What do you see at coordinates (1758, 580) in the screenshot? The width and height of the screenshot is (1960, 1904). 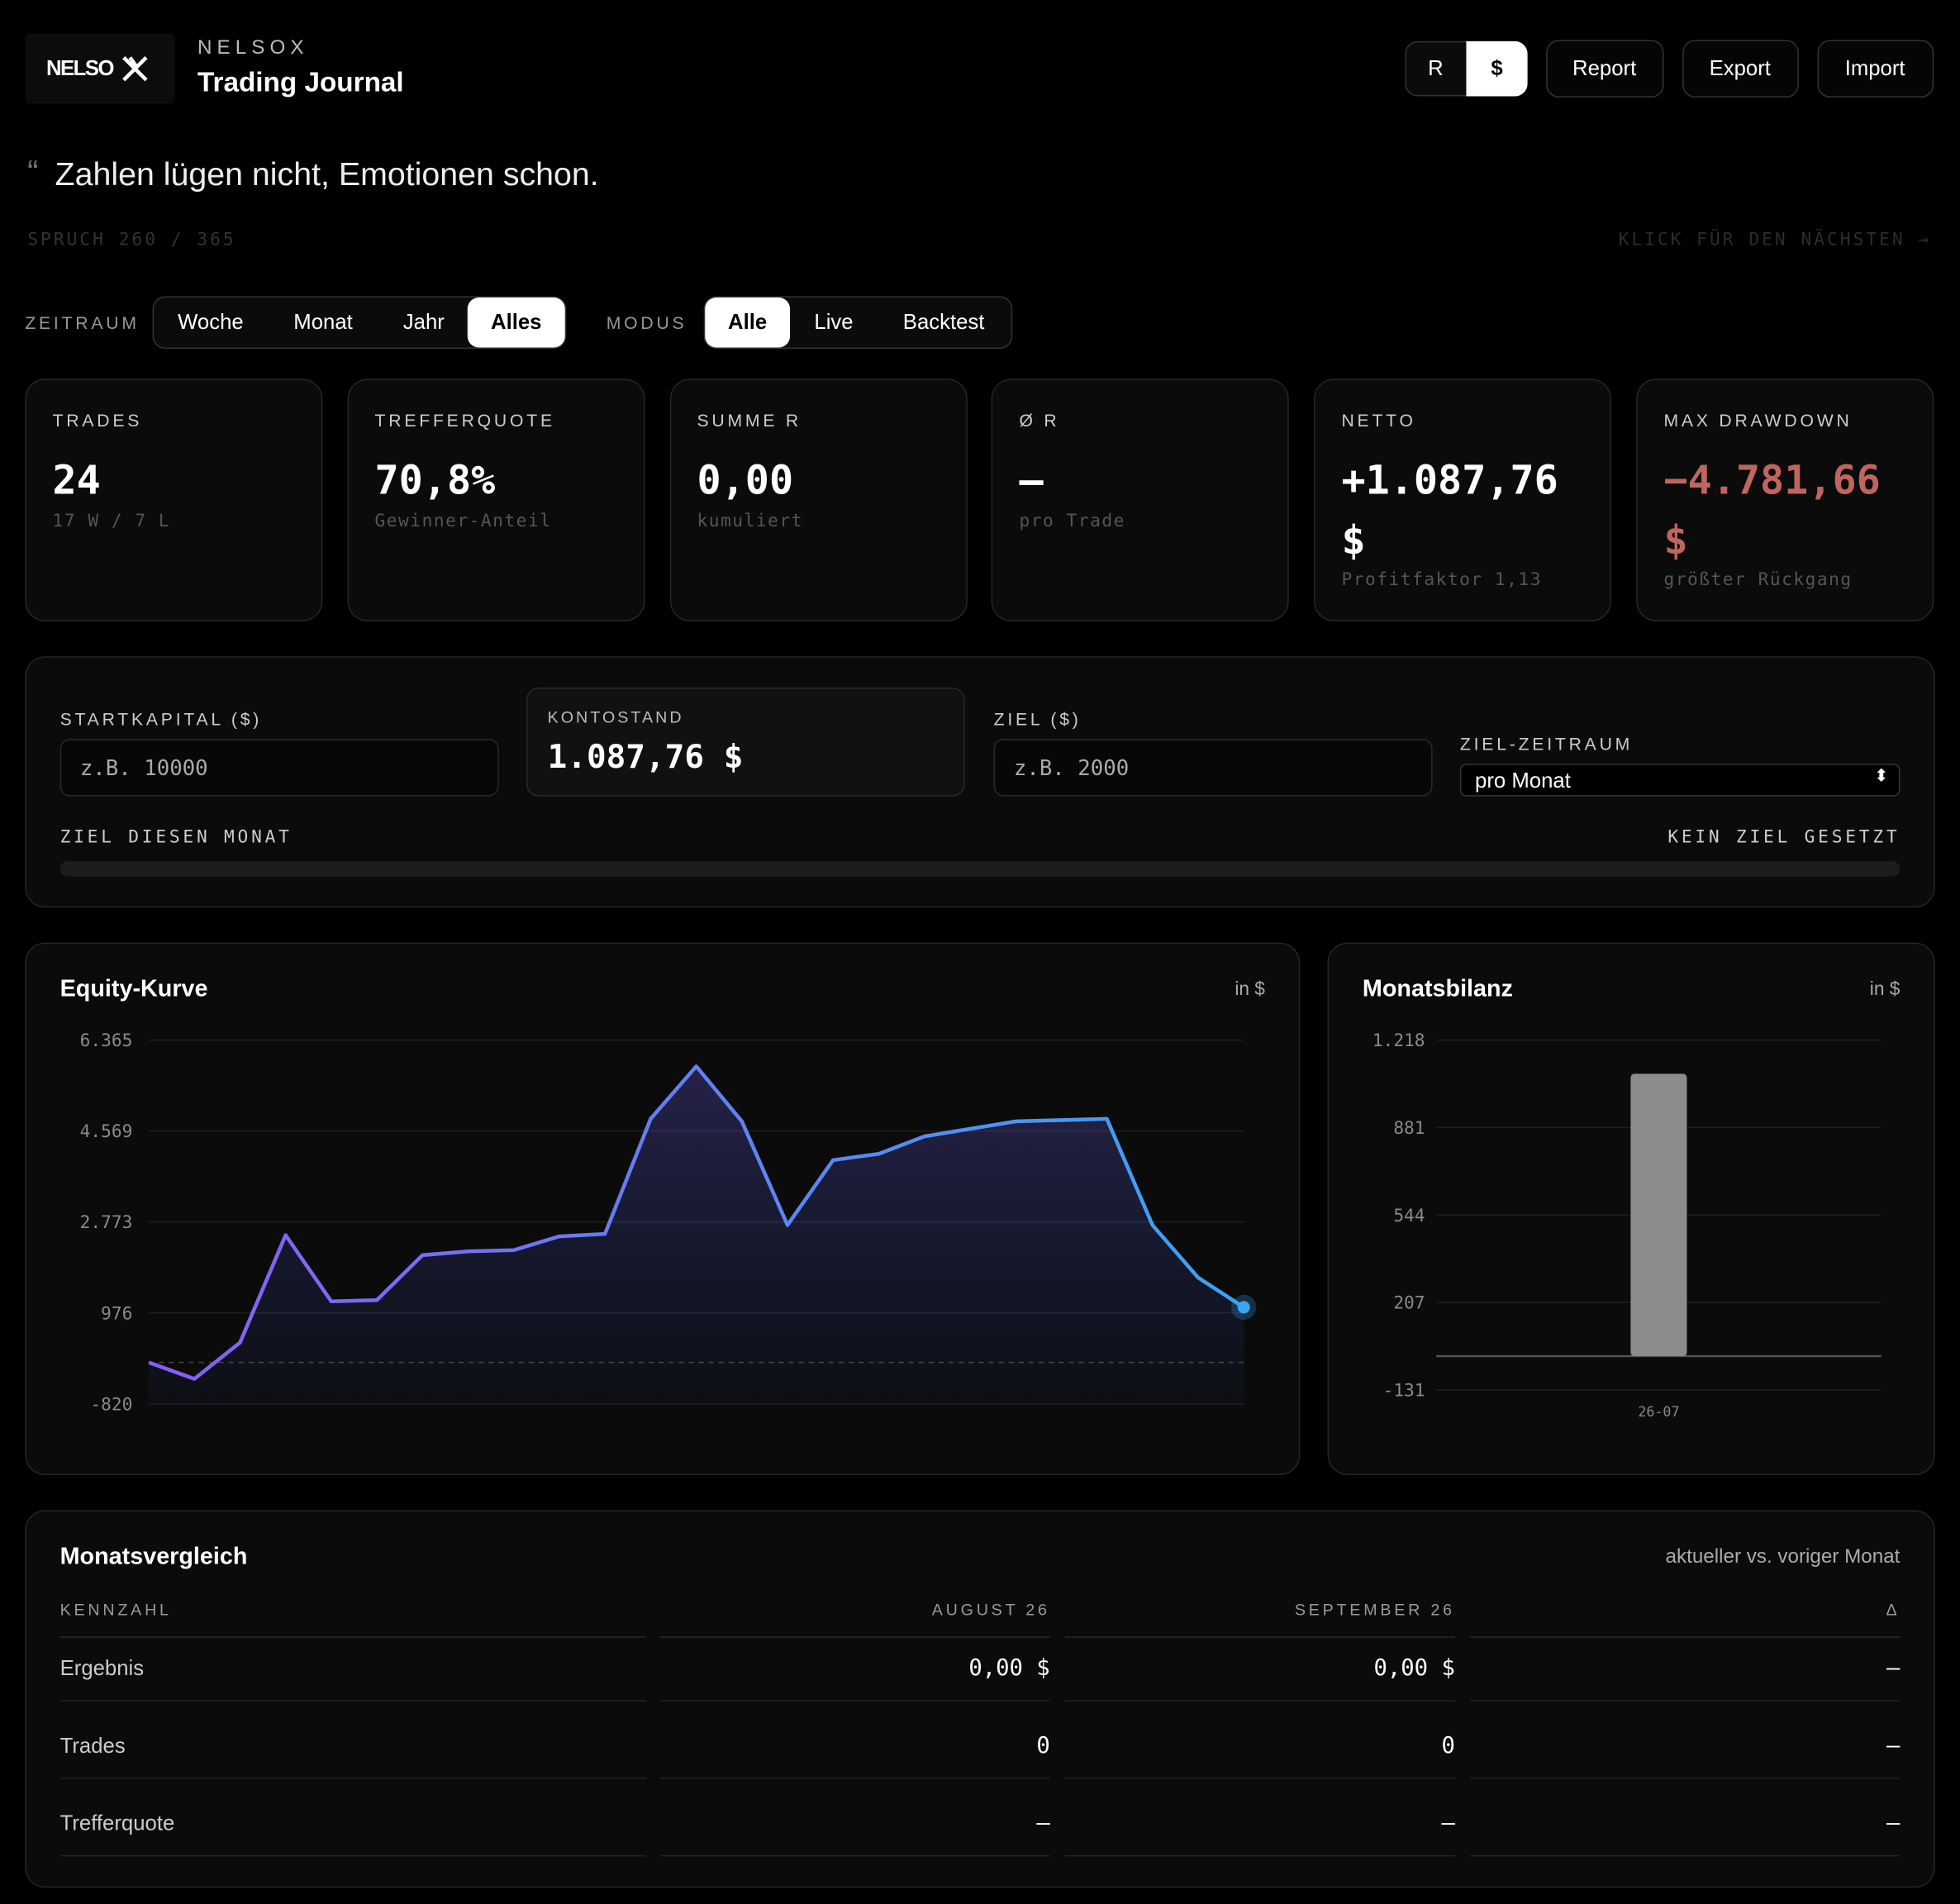 I see `kpi-sub: größter Rückgang` at bounding box center [1758, 580].